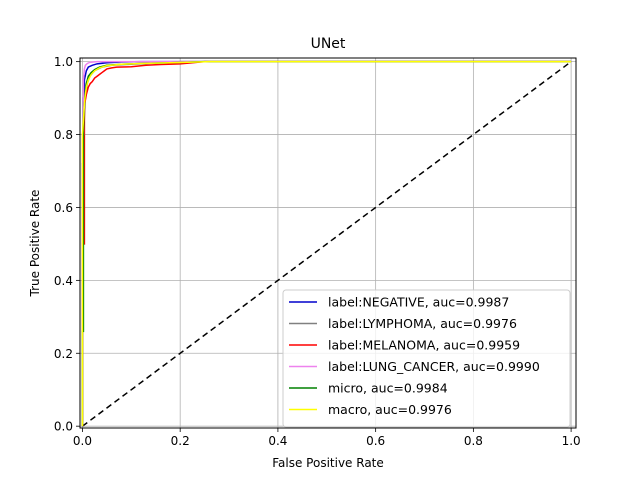 This screenshot has width=640, height=480. I want to click on legend-label: macro, auc=0.9976, so click(390, 409).